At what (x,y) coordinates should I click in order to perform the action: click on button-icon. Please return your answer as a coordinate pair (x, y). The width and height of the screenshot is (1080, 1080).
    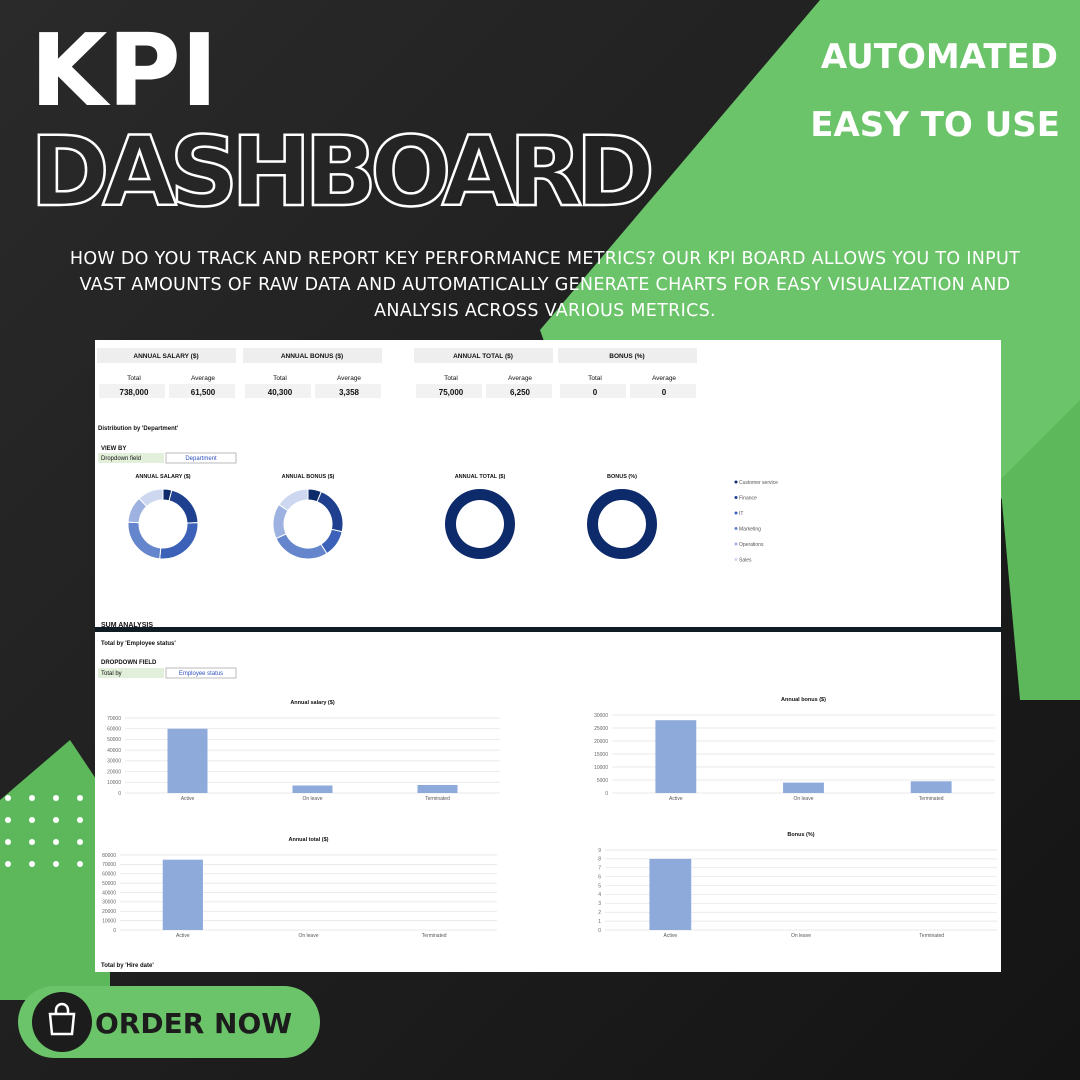
    Looking at the image, I should click on (62, 1022).